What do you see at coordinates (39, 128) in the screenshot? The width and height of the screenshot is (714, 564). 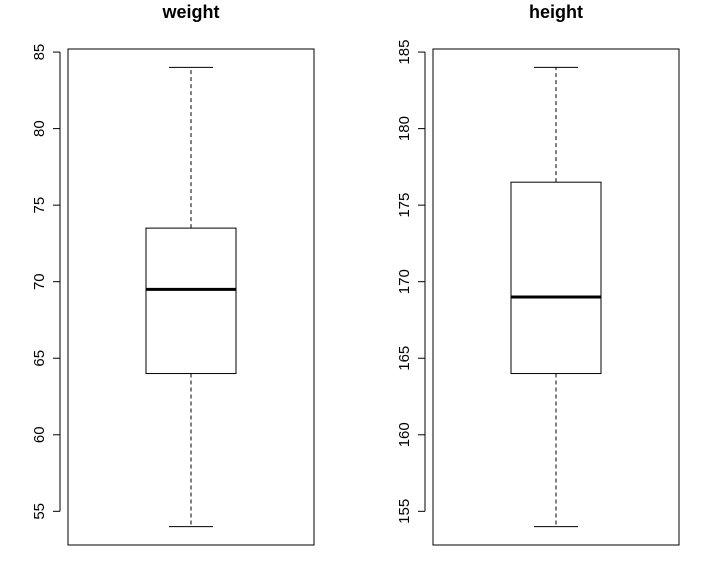 I see `y-tick-label: 80` at bounding box center [39, 128].